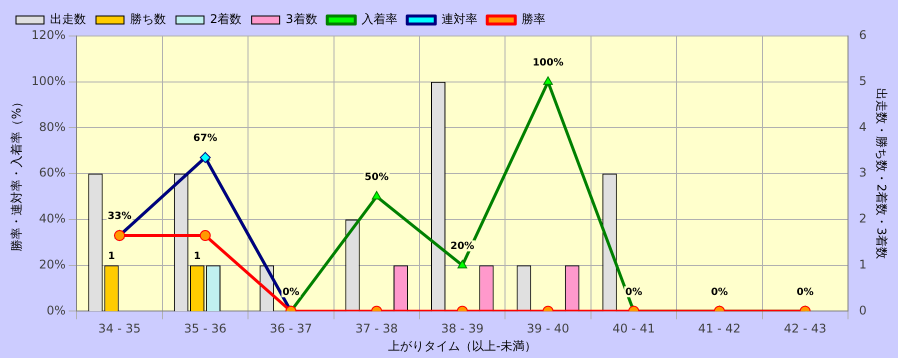 Image resolution: width=898 pixels, height=358 pixels. What do you see at coordinates (633, 329) in the screenshot?
I see `x-tick-label: 40 - 41` at bounding box center [633, 329].